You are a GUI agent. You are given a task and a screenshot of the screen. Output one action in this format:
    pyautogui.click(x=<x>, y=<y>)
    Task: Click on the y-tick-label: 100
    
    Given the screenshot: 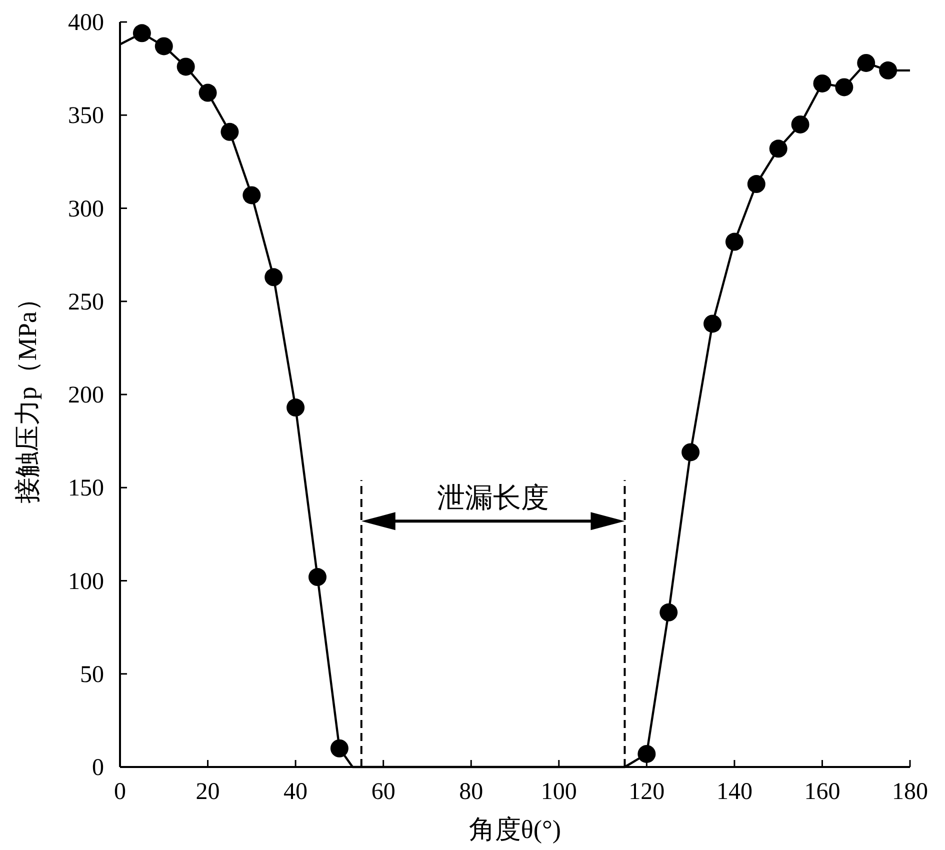 What is the action you would take?
    pyautogui.click(x=86, y=581)
    